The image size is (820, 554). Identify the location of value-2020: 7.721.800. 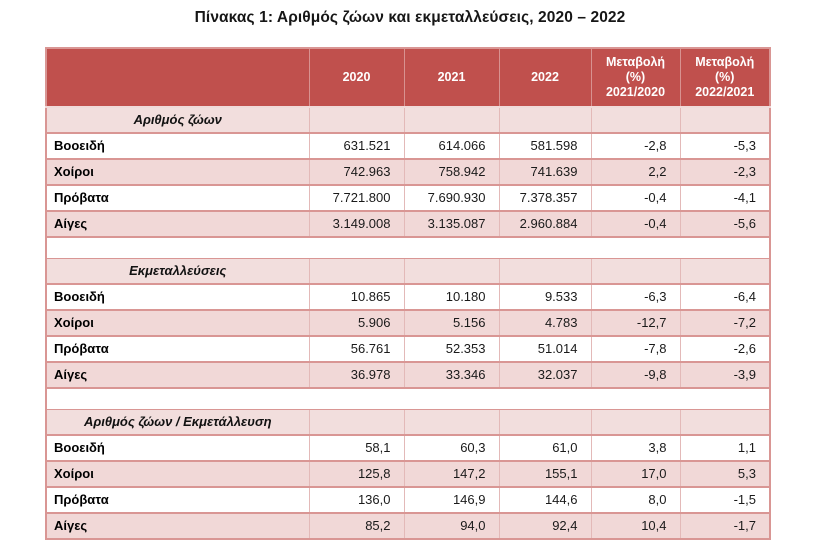
(356, 198).